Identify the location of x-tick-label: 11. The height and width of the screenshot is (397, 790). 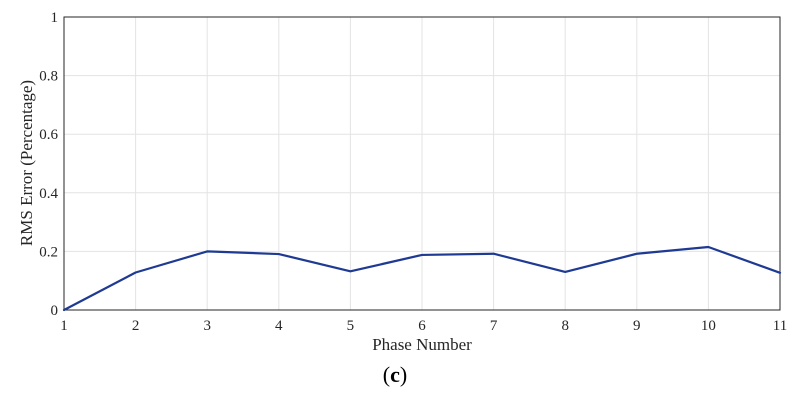
(780, 326).